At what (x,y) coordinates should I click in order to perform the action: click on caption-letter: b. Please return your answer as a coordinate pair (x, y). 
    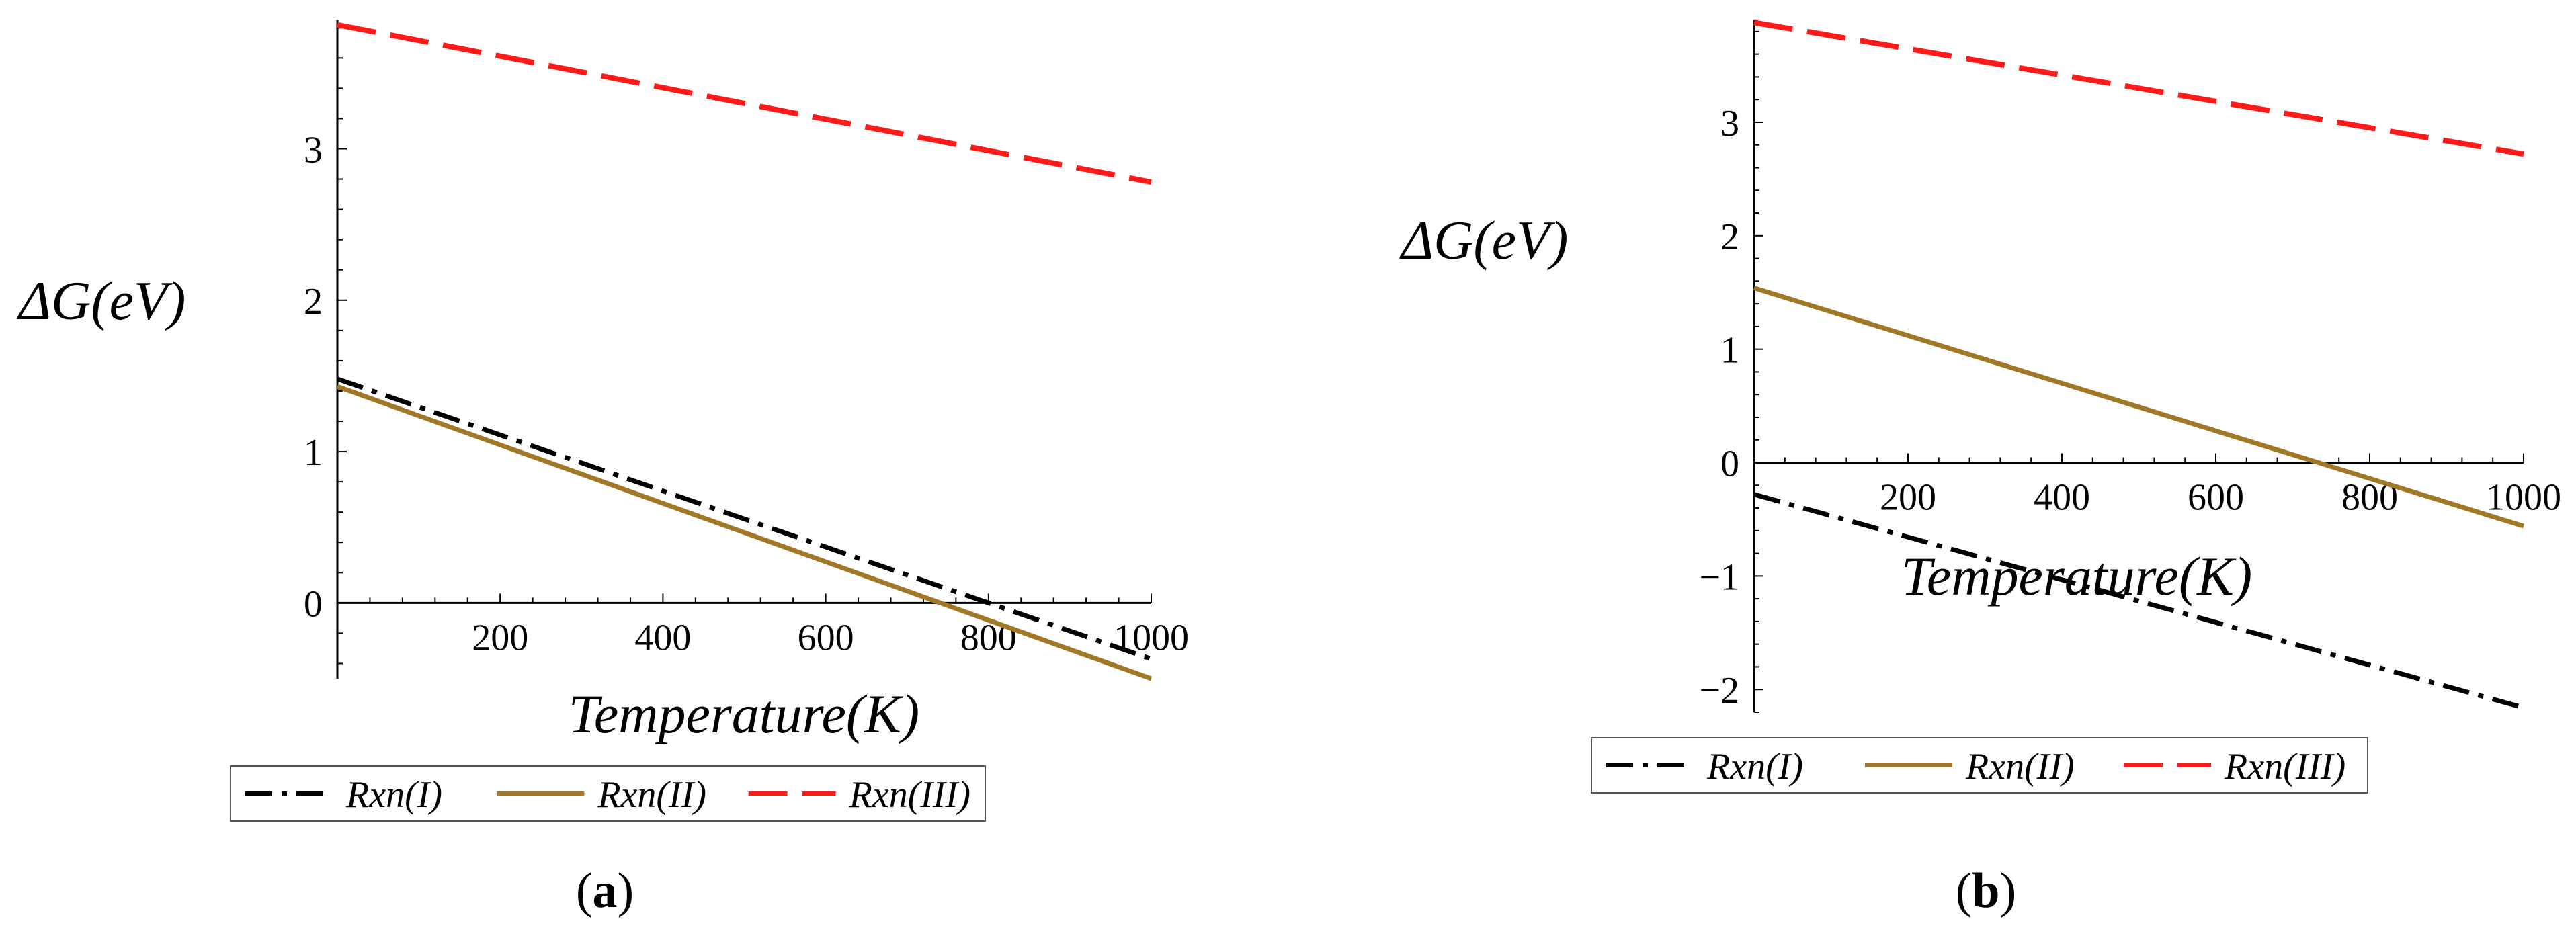
    Looking at the image, I should click on (1986, 890).